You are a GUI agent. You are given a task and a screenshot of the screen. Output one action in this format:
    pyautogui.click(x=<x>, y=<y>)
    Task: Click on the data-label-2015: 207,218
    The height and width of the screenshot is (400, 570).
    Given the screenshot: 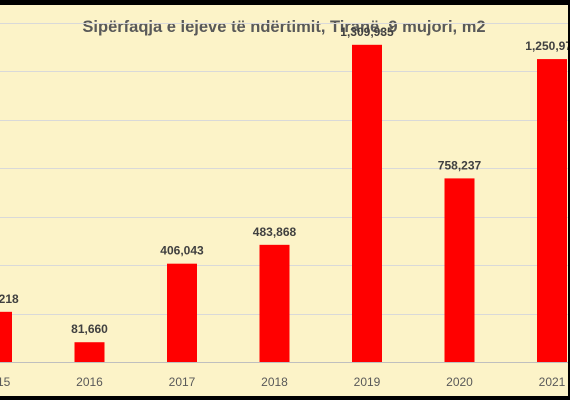 What is the action you would take?
    pyautogui.click(x=9, y=299)
    